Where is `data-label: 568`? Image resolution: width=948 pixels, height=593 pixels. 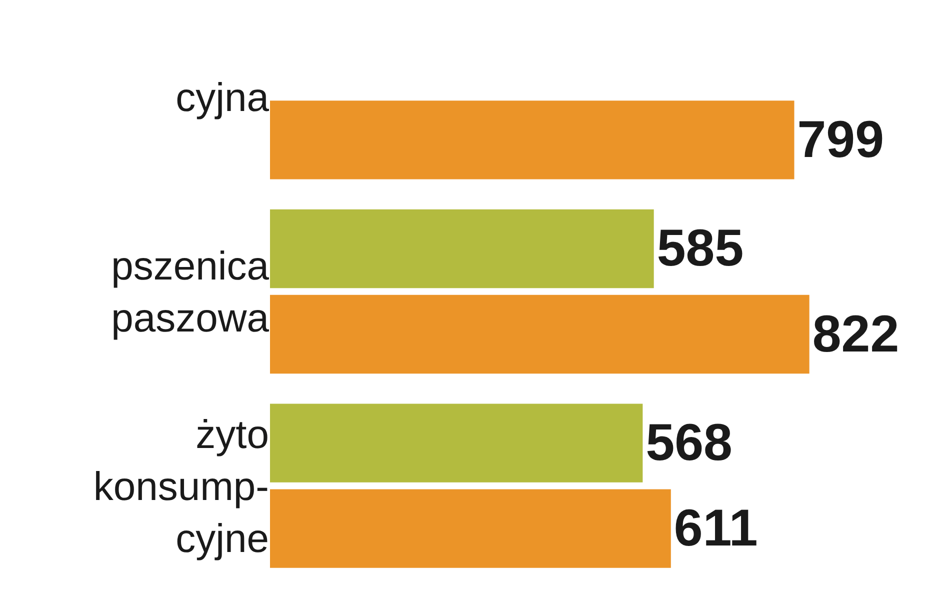
data-label: 568 is located at coordinates (689, 443).